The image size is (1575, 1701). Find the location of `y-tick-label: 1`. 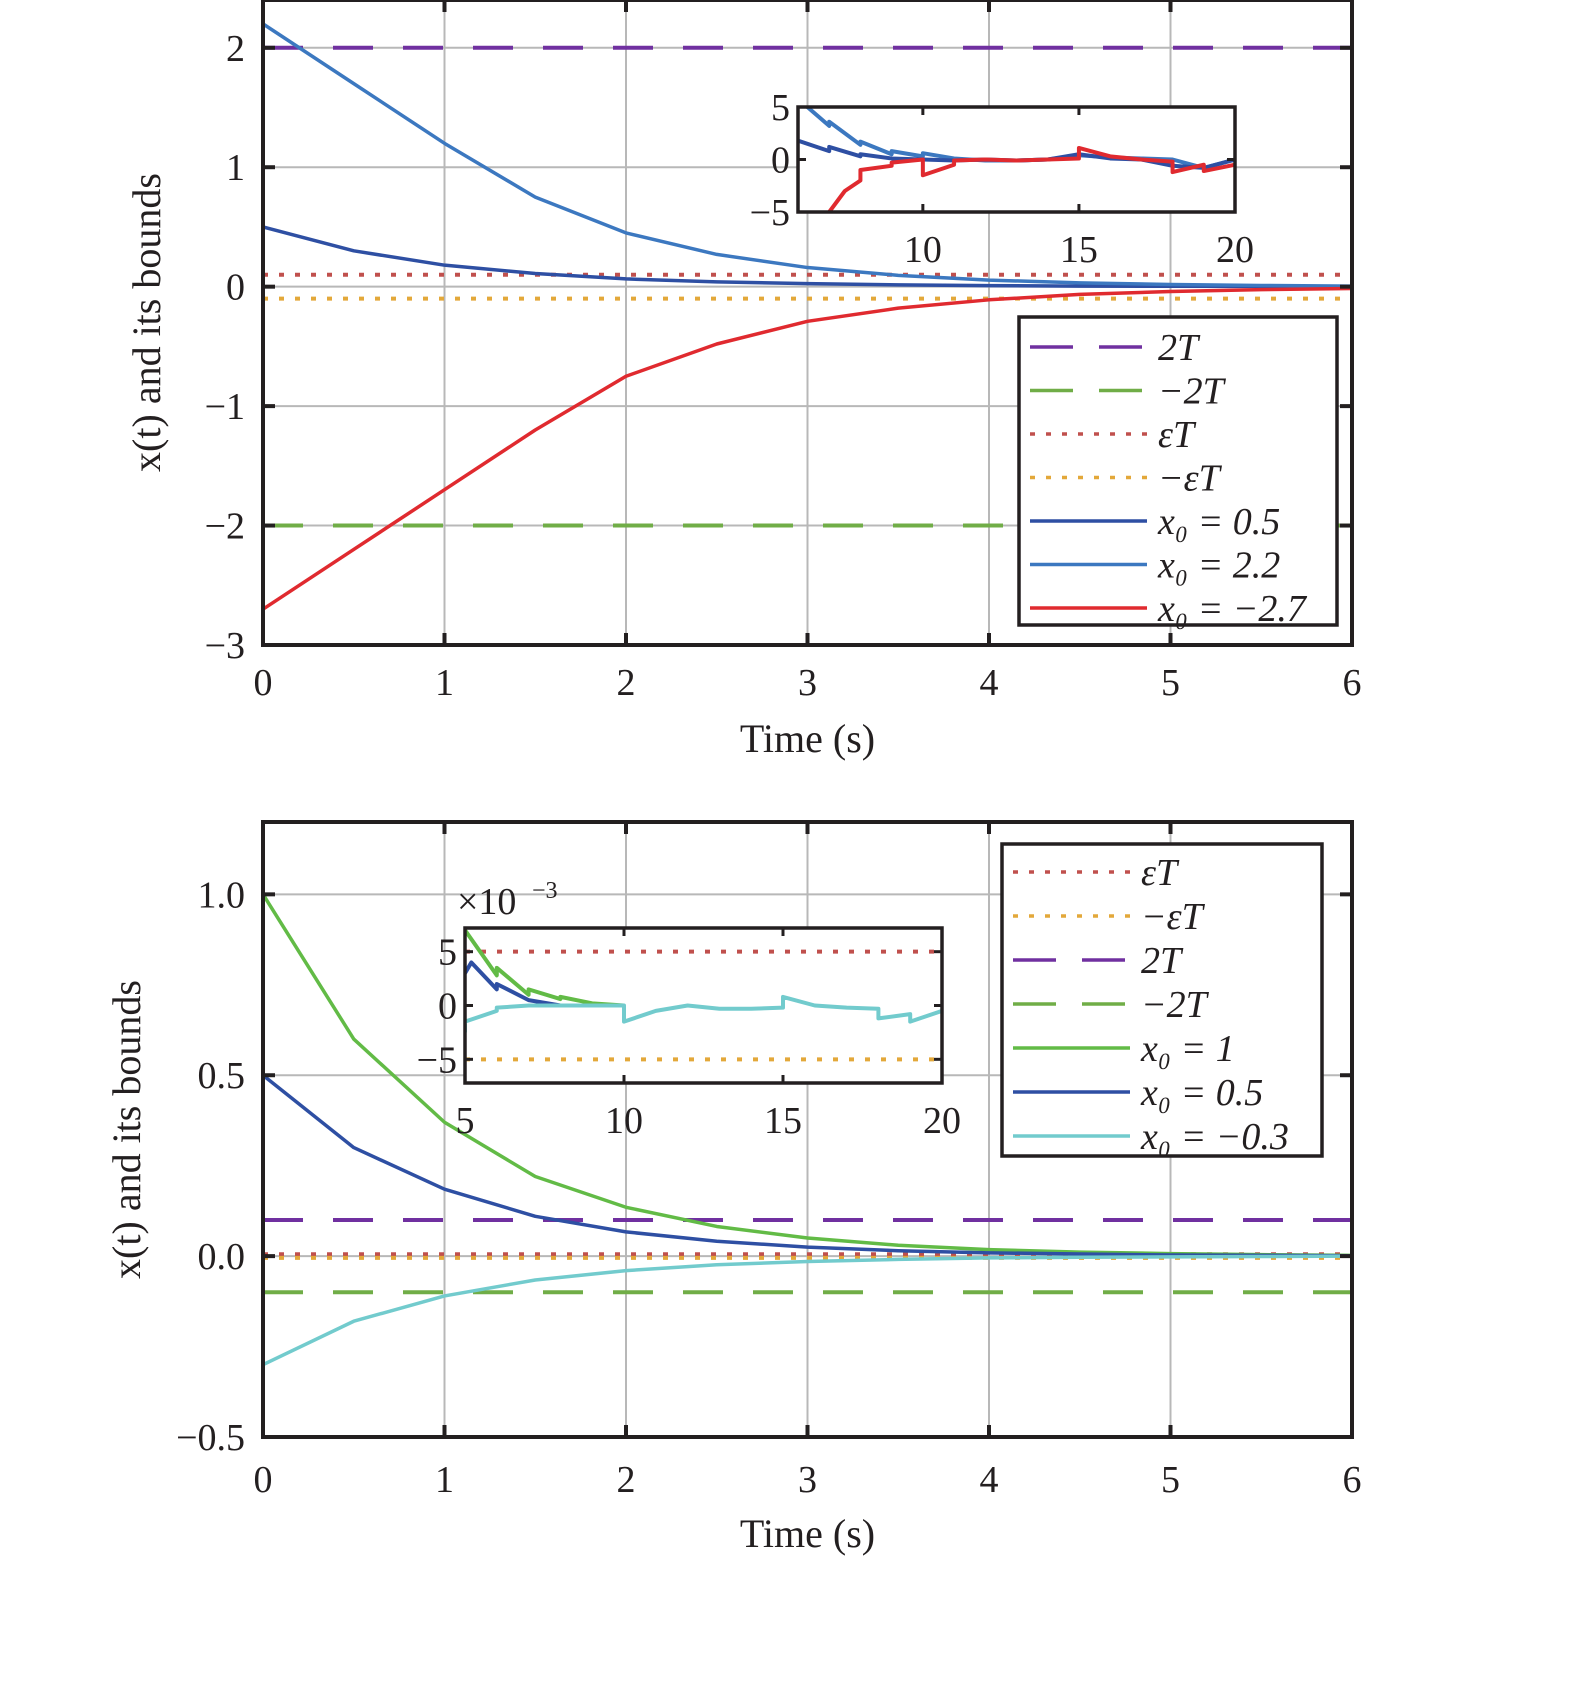

y-tick-label: 1 is located at coordinates (235, 168).